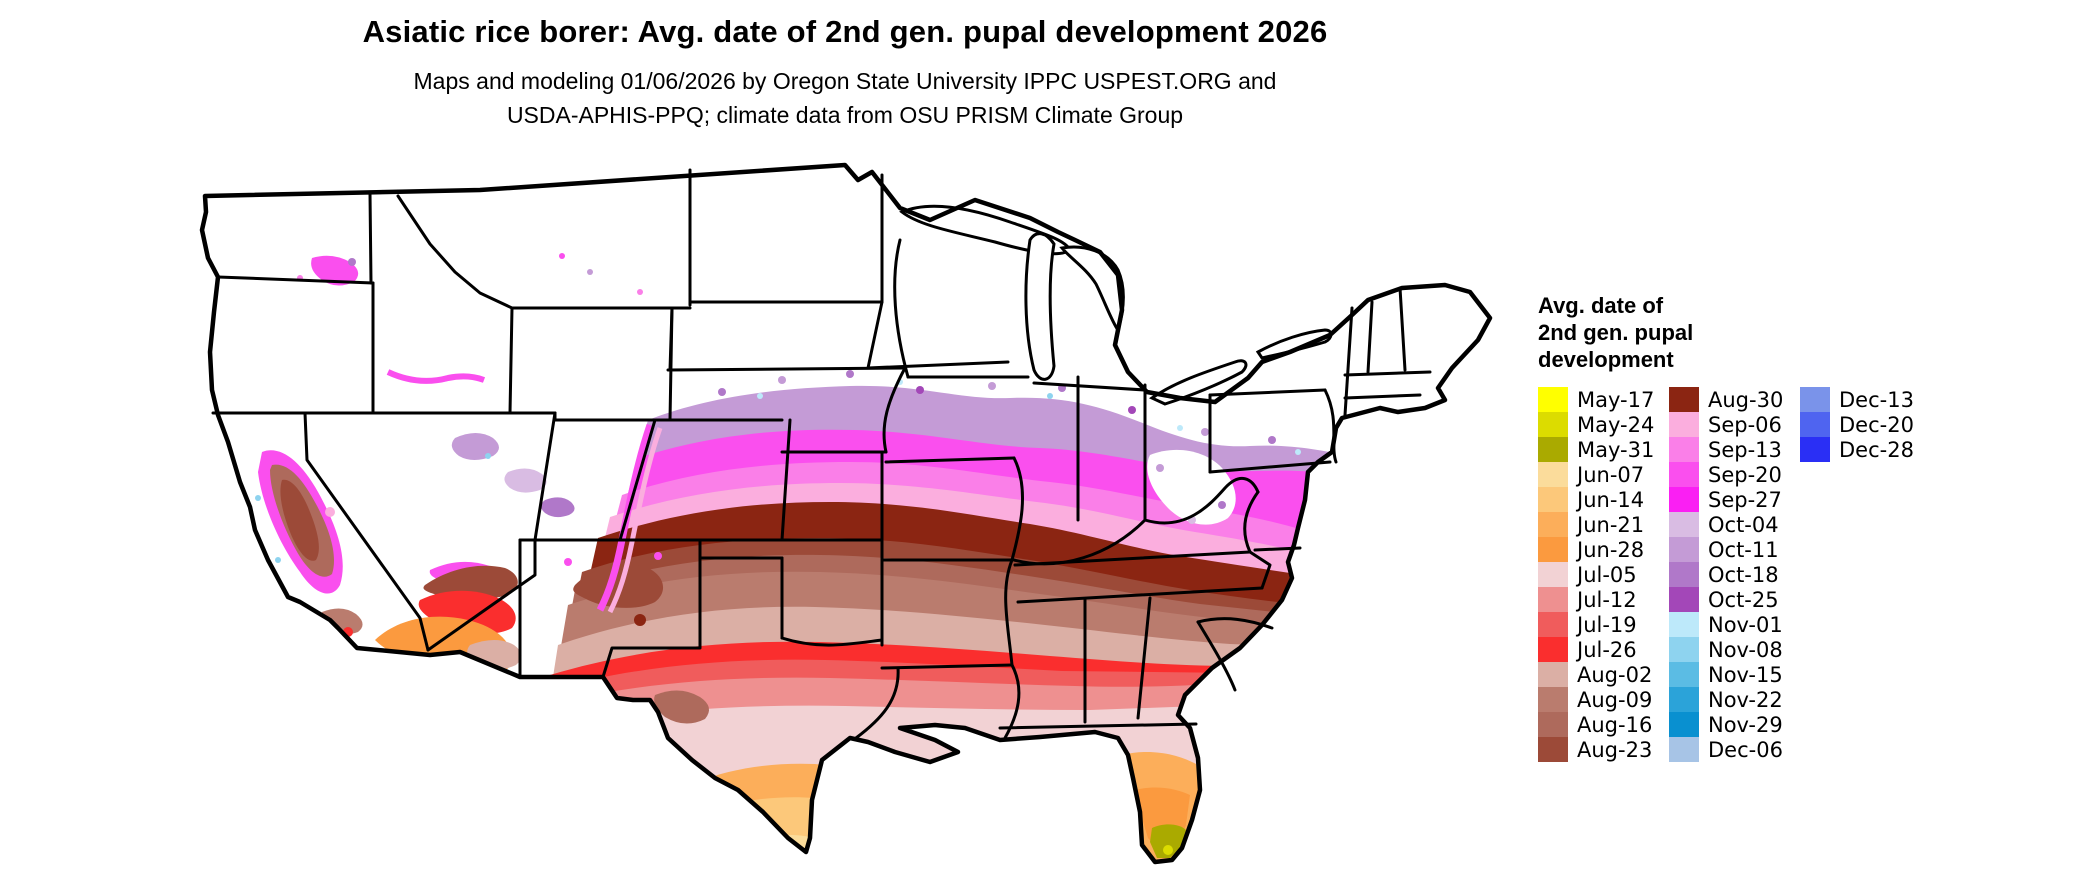 This screenshot has width=2100, height=892. I want to click on great-lakes, so click(1116, 305).